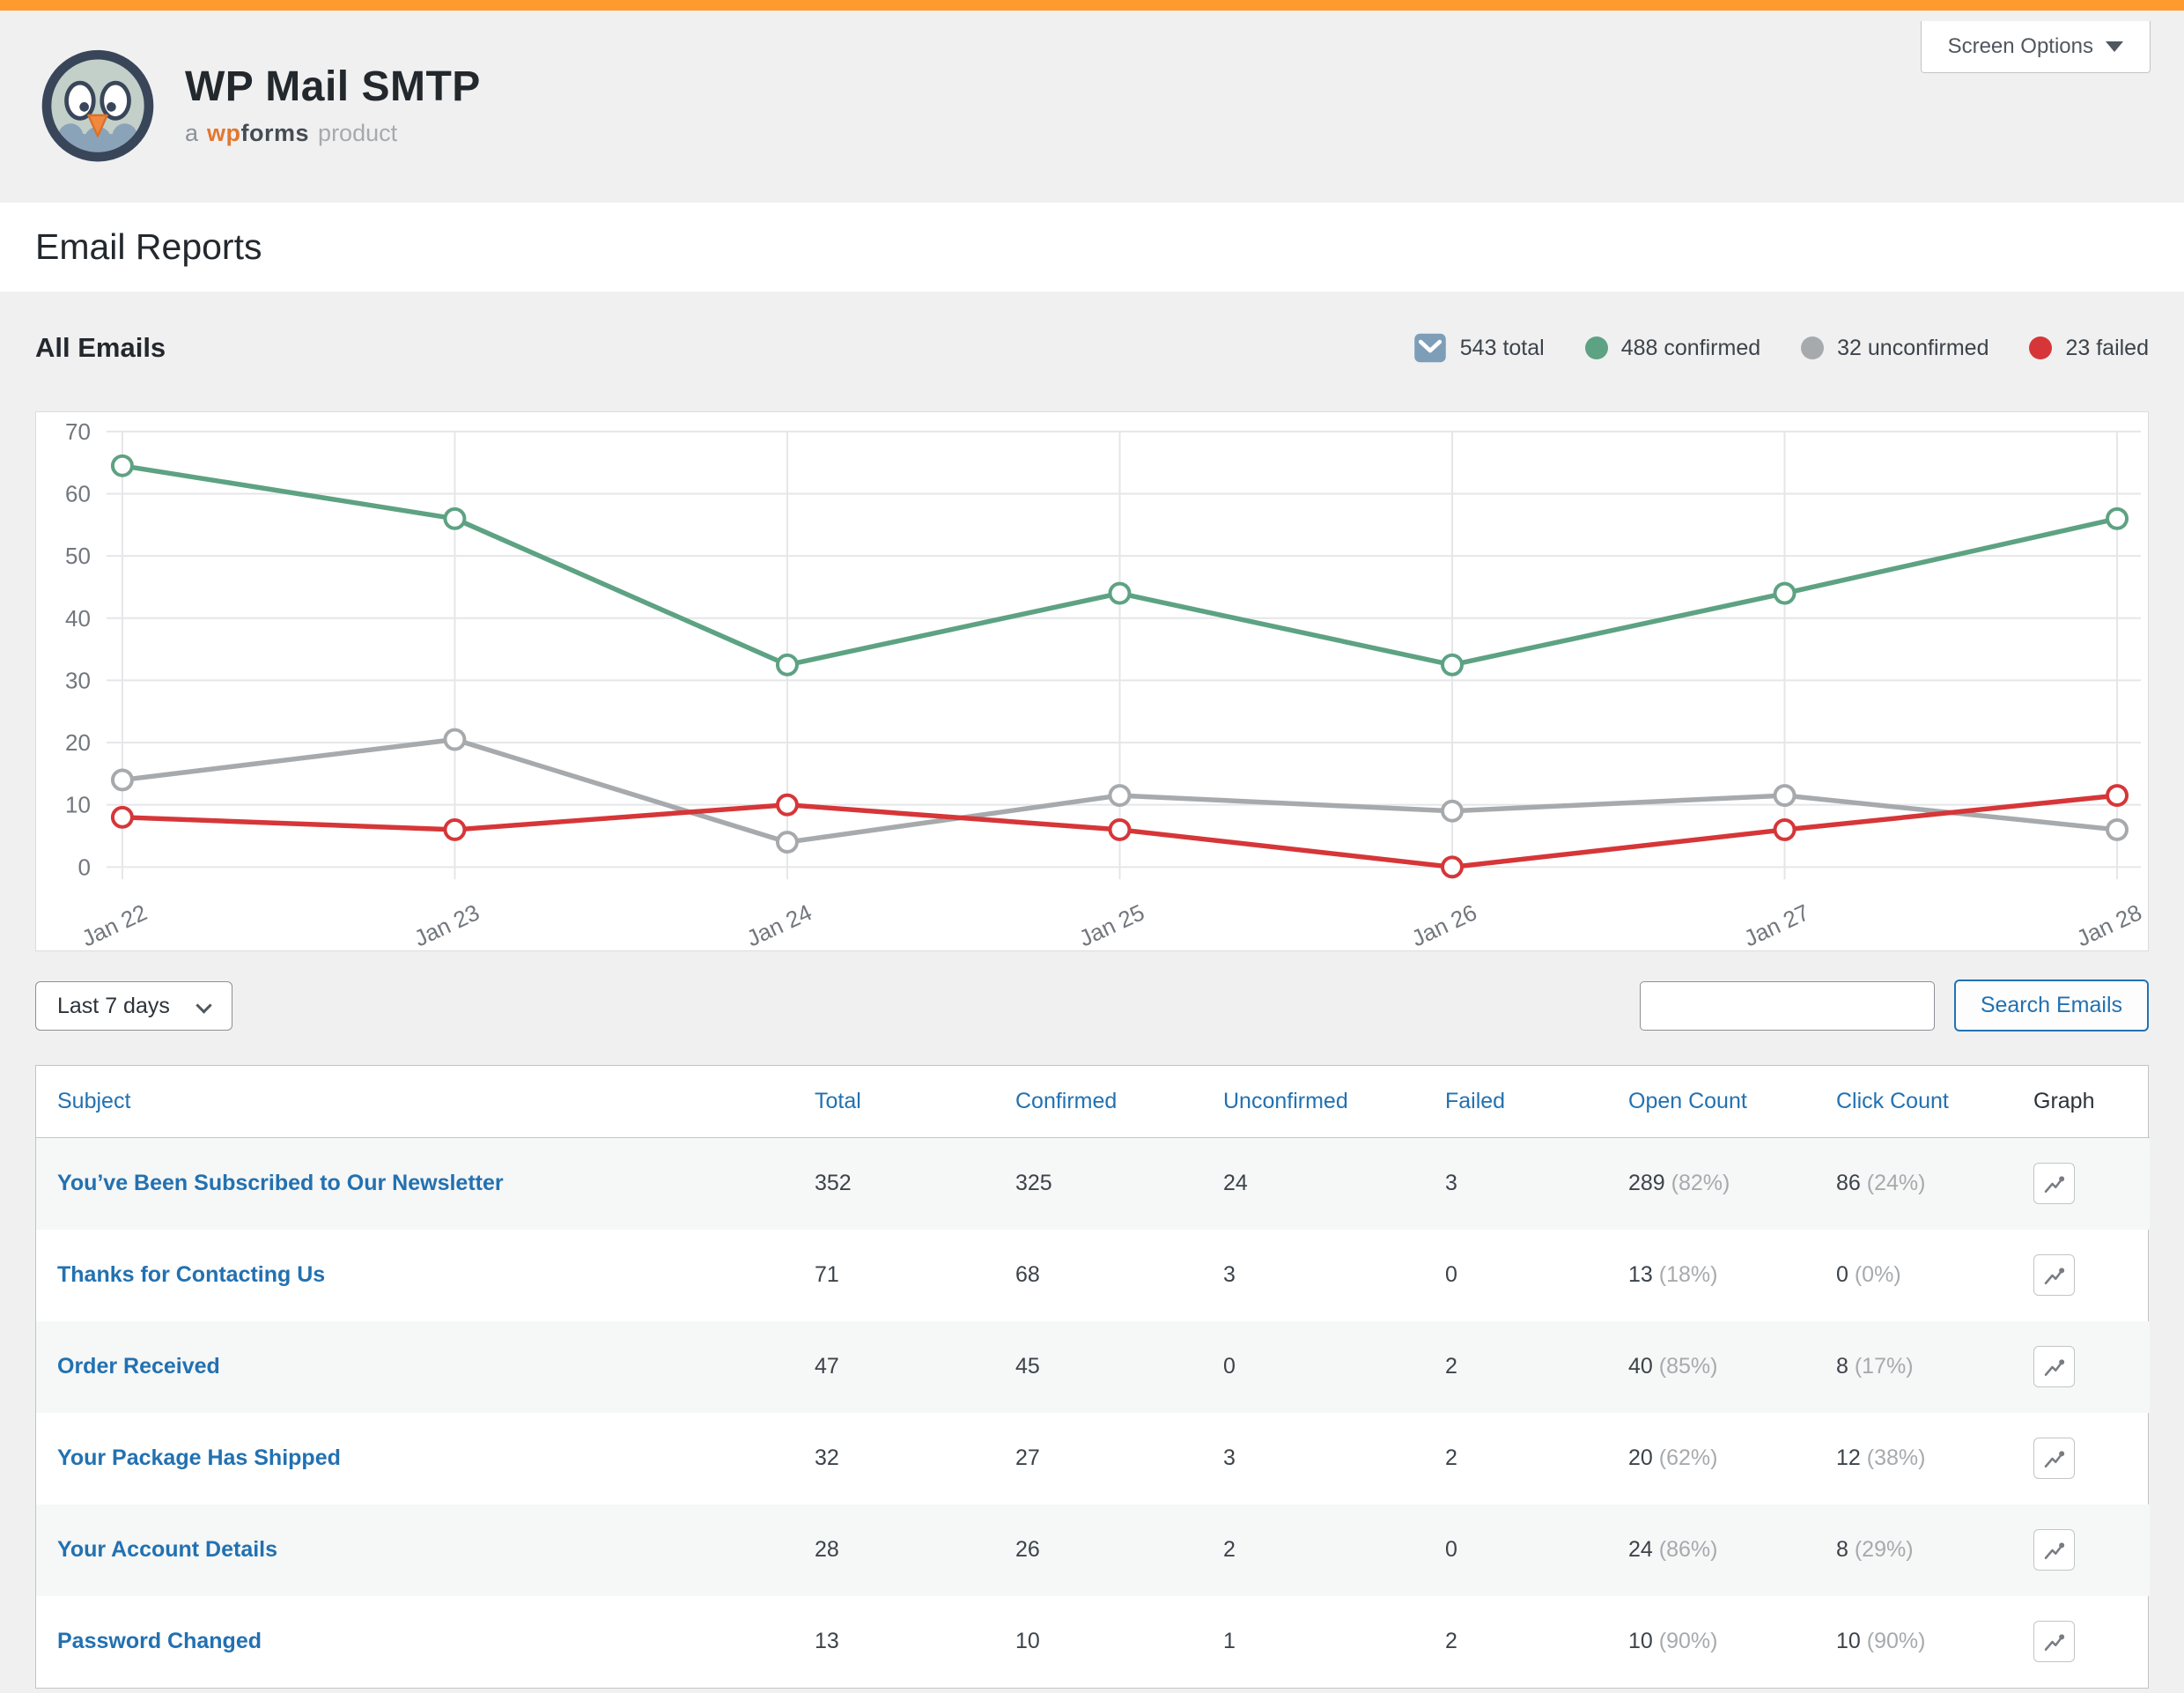 The width and height of the screenshot is (2184, 1693). Describe the element at coordinates (1851, 1641) in the screenshot. I see `click-count-cell-value: 10` at that location.